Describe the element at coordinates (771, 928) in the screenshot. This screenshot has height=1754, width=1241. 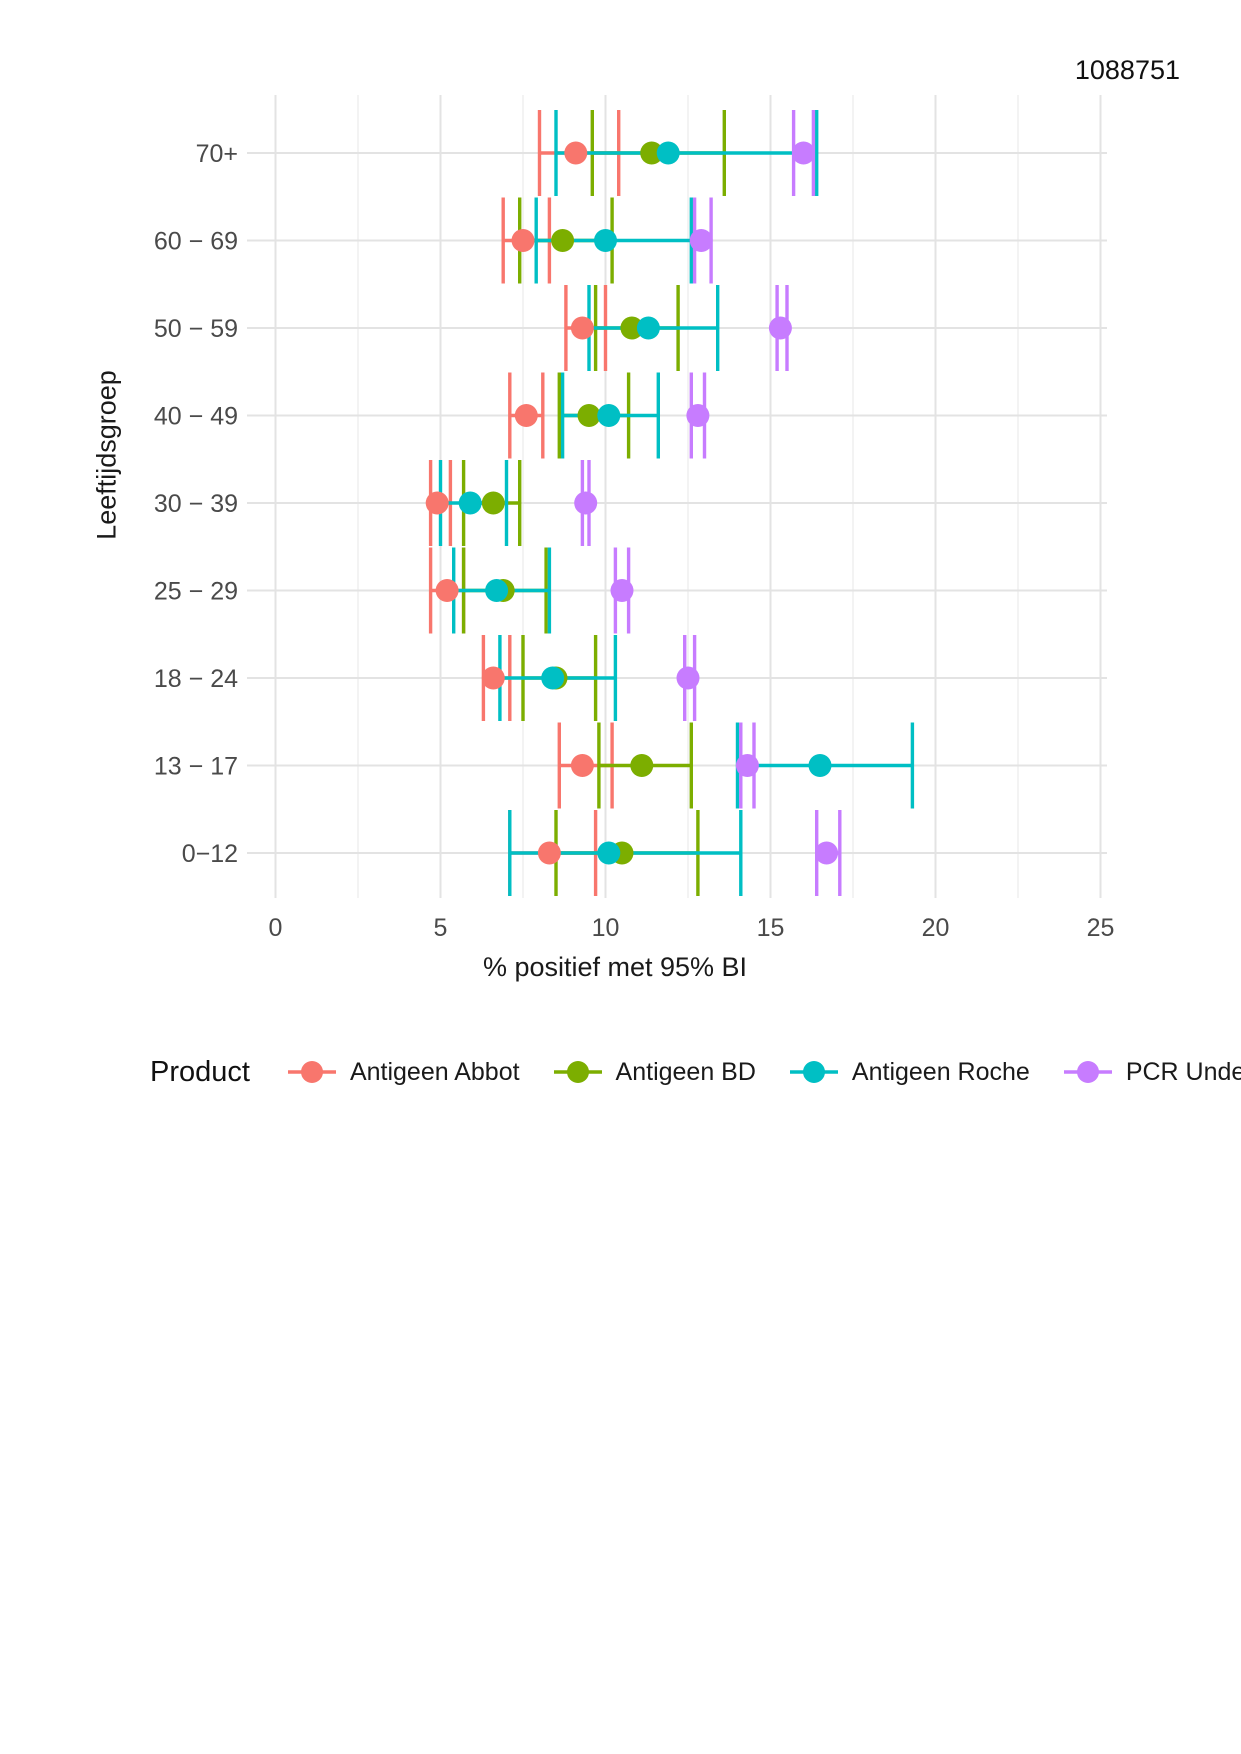
I see `x-tick-label: 15` at that location.